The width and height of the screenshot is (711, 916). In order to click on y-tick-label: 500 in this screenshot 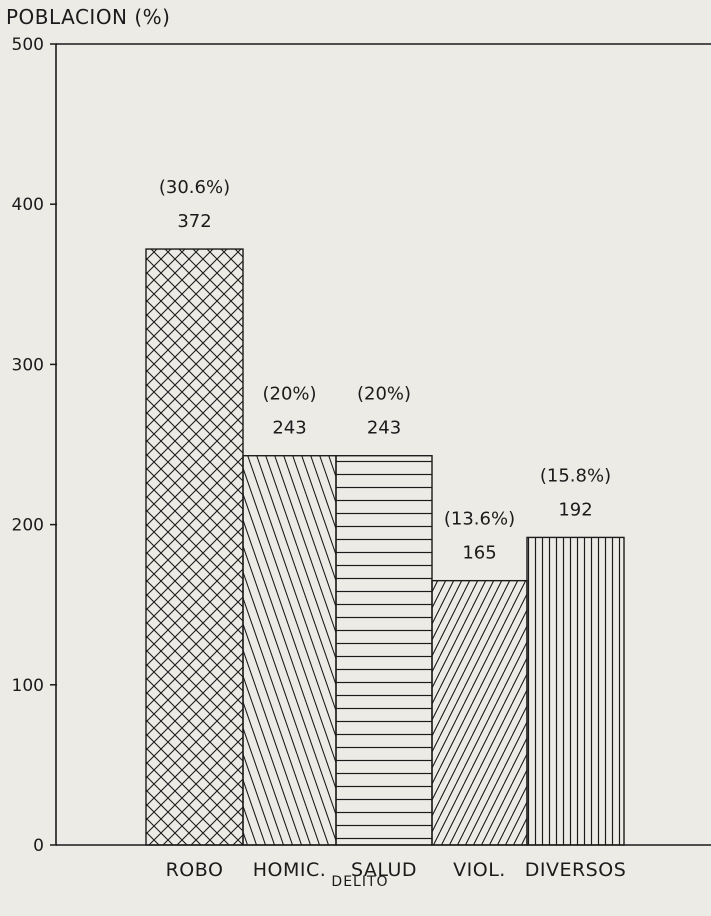, I will do `click(28, 45)`.